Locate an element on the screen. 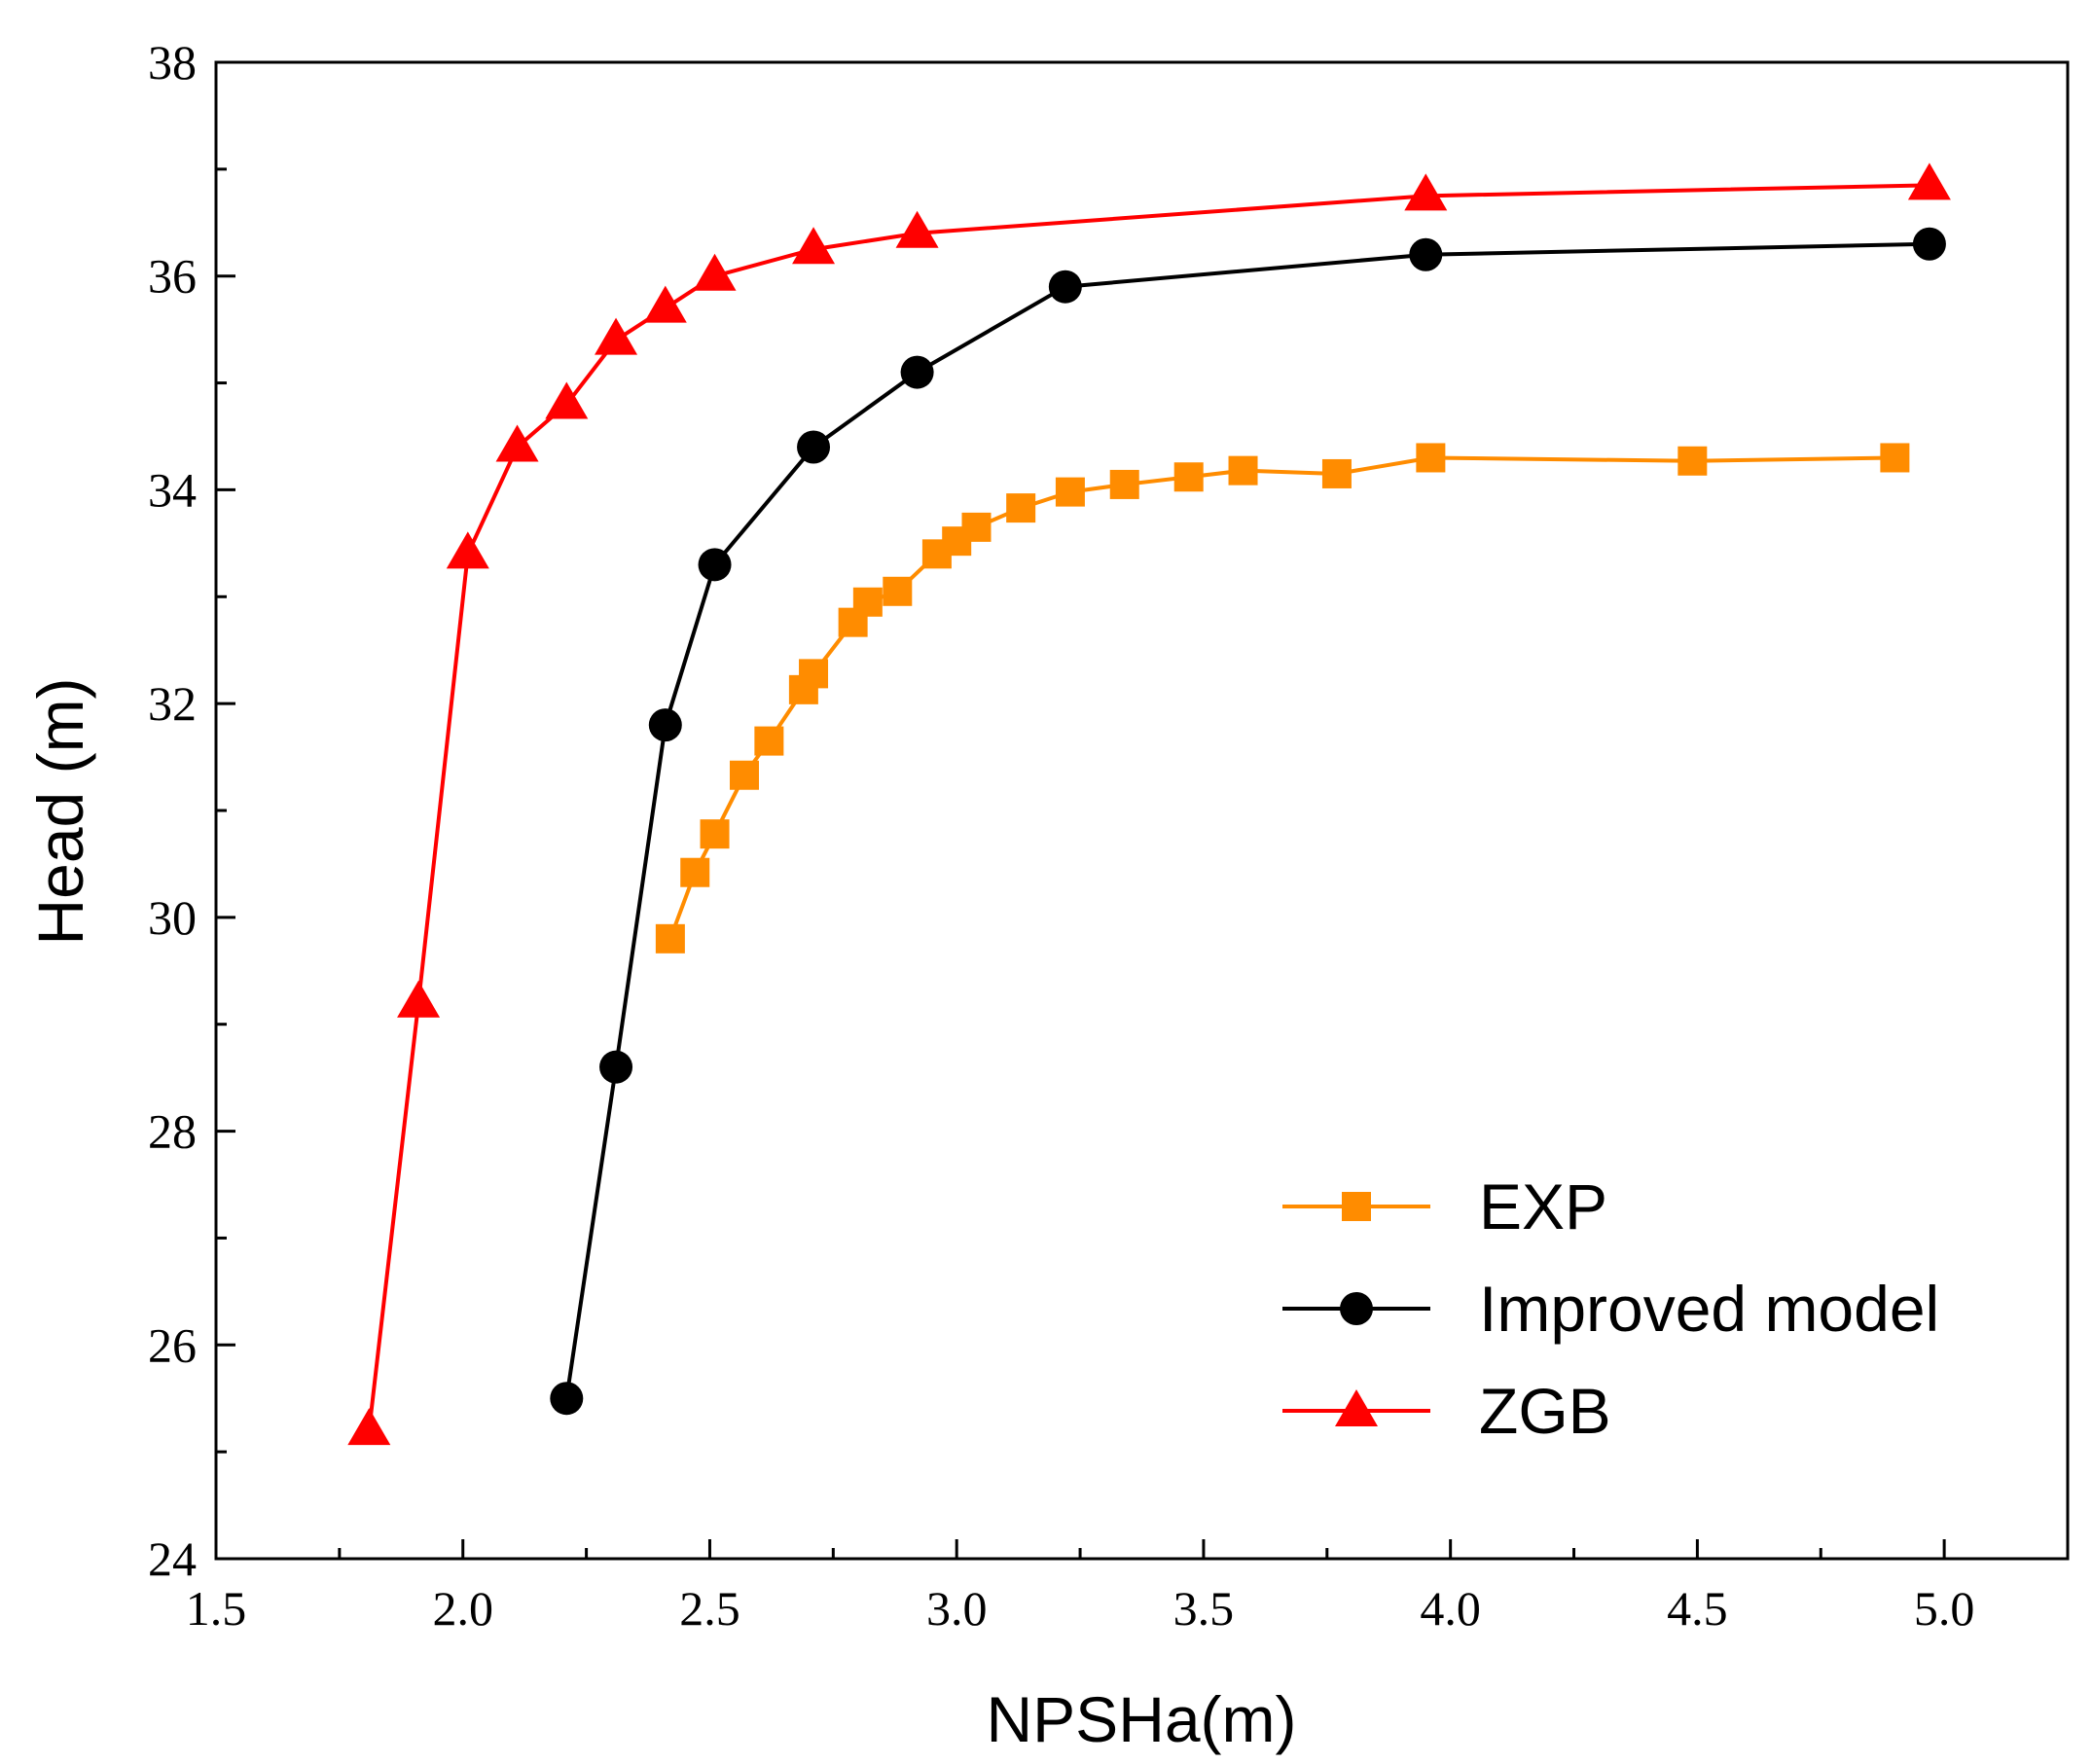 The height and width of the screenshot is (1764, 2092). x-tick-label: 4.0 is located at coordinates (1450, 1608).